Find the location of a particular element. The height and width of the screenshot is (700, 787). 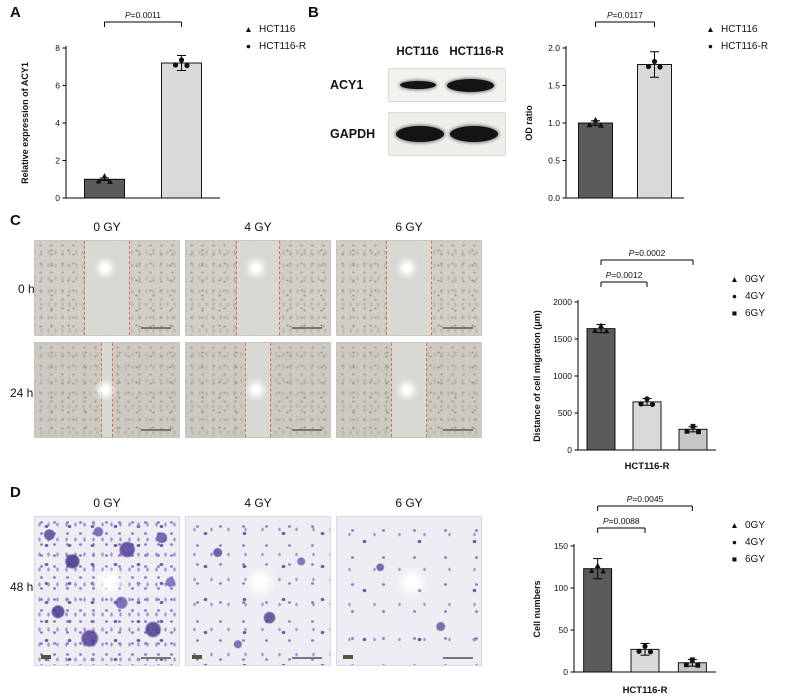

y-tick-label: 1000 is located at coordinates (562, 376).